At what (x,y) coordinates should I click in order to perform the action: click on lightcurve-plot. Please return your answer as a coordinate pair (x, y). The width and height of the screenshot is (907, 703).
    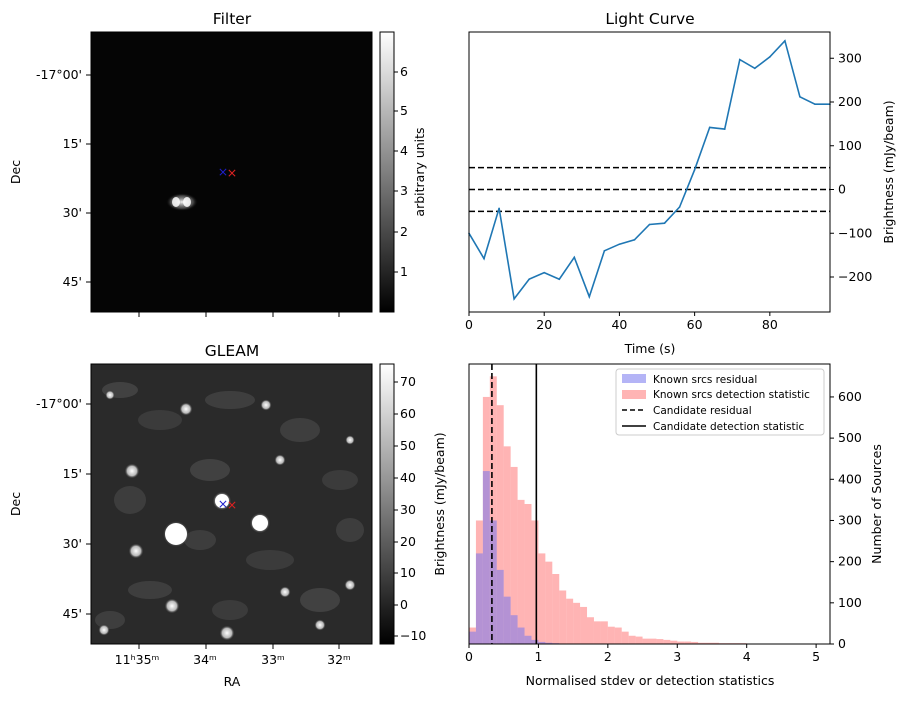
    Looking at the image, I should click on (649, 170).